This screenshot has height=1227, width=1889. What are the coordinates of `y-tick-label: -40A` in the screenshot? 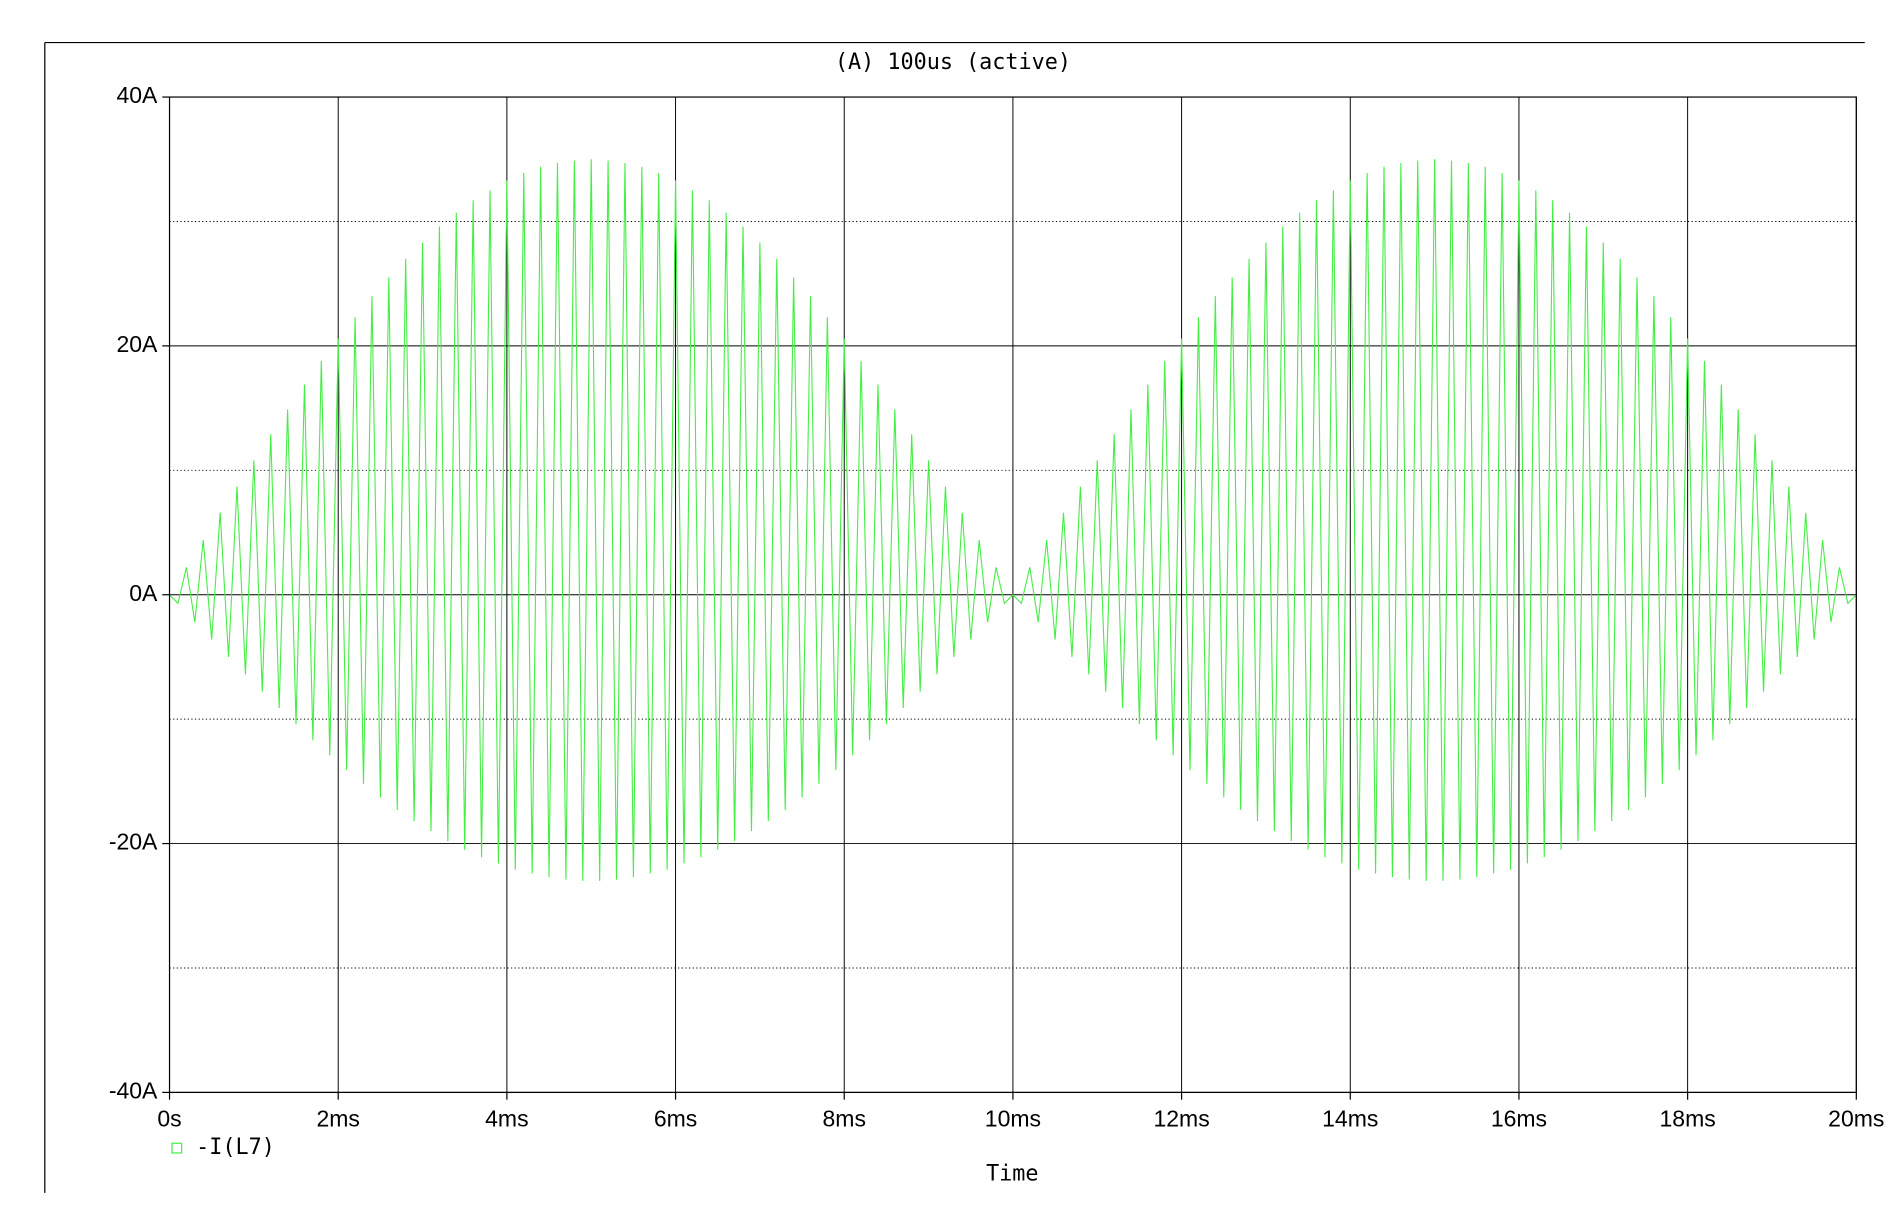 It's located at (133, 1090).